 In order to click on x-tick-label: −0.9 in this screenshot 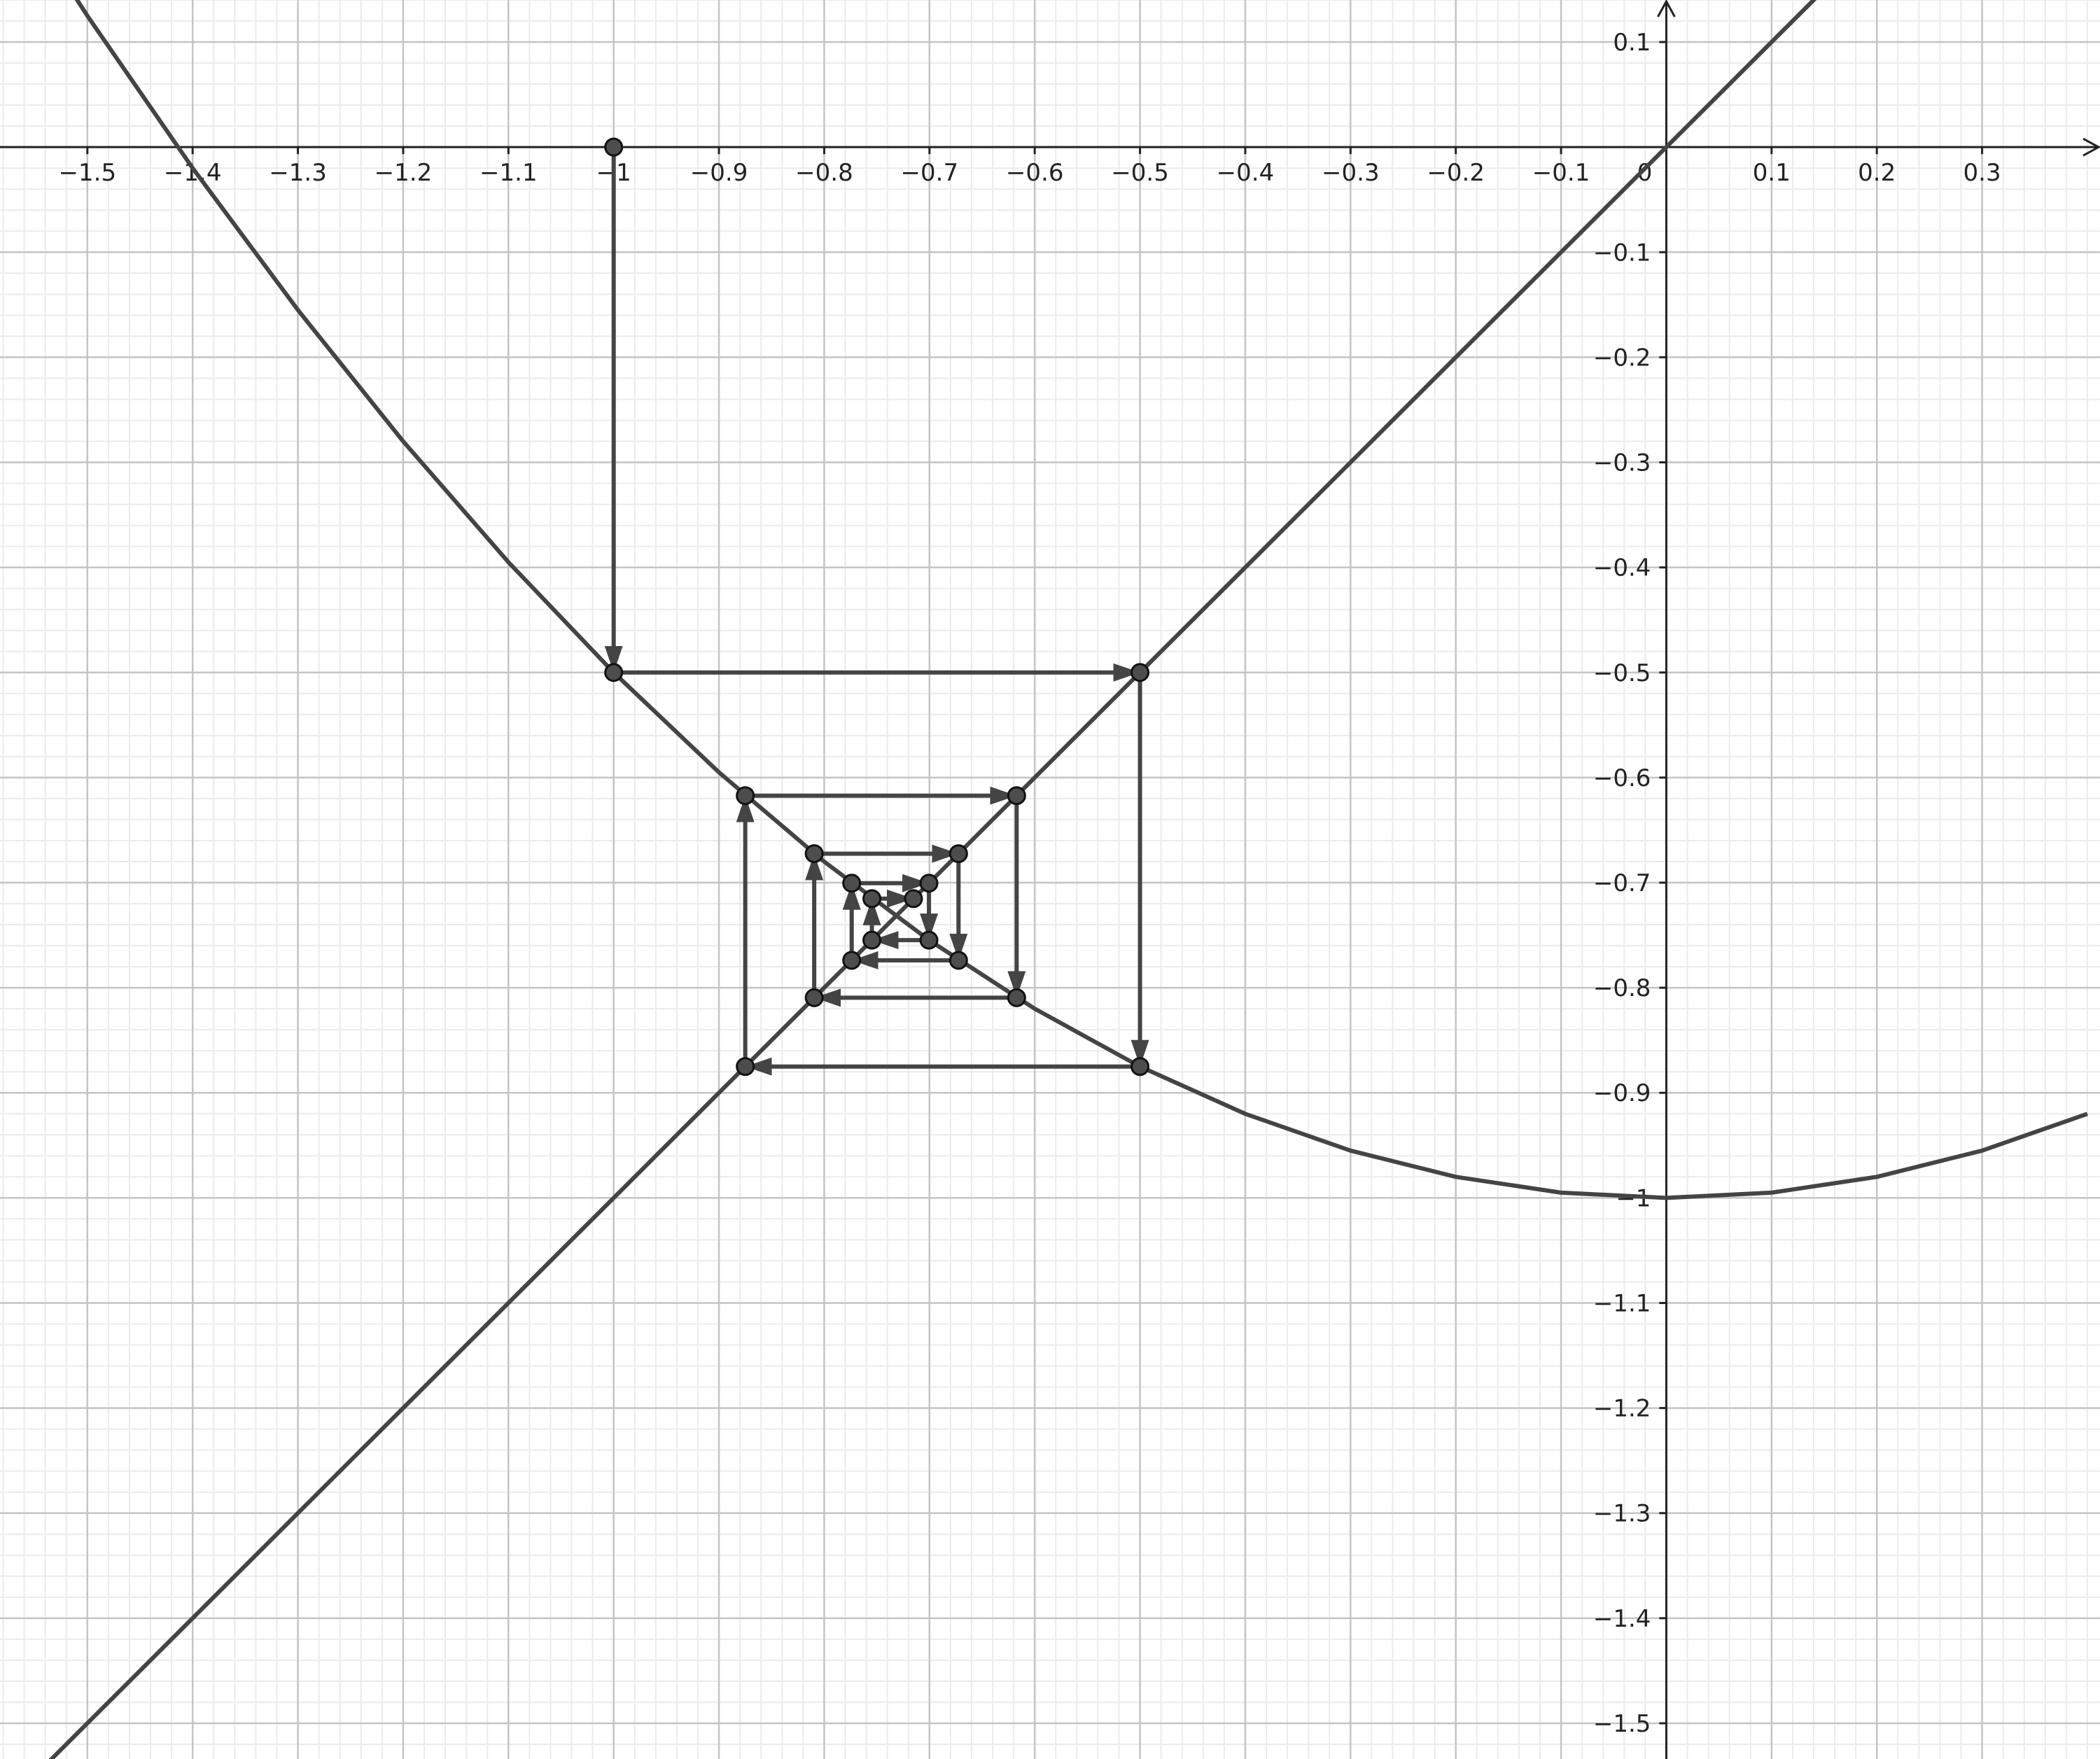, I will do `click(719, 173)`.